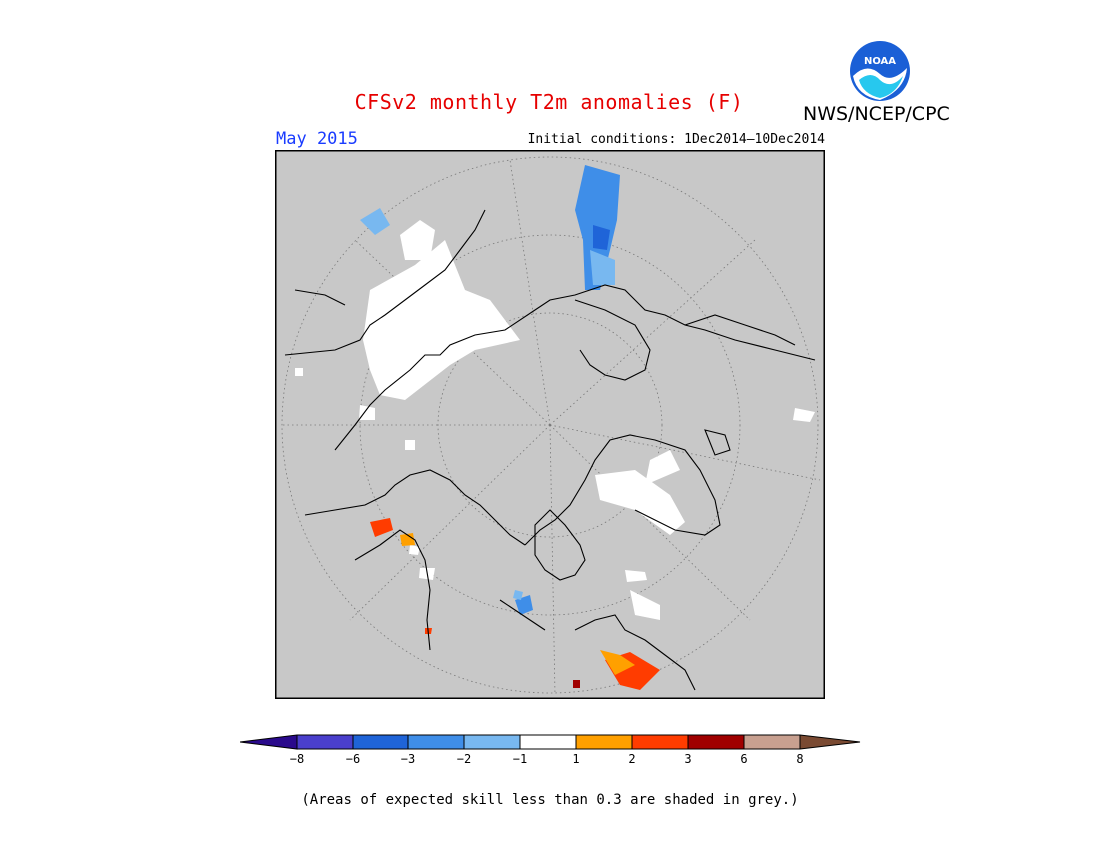 This screenshot has width=1100, height=850. What do you see at coordinates (464, 759) in the screenshot?
I see `legend-label: −2` at bounding box center [464, 759].